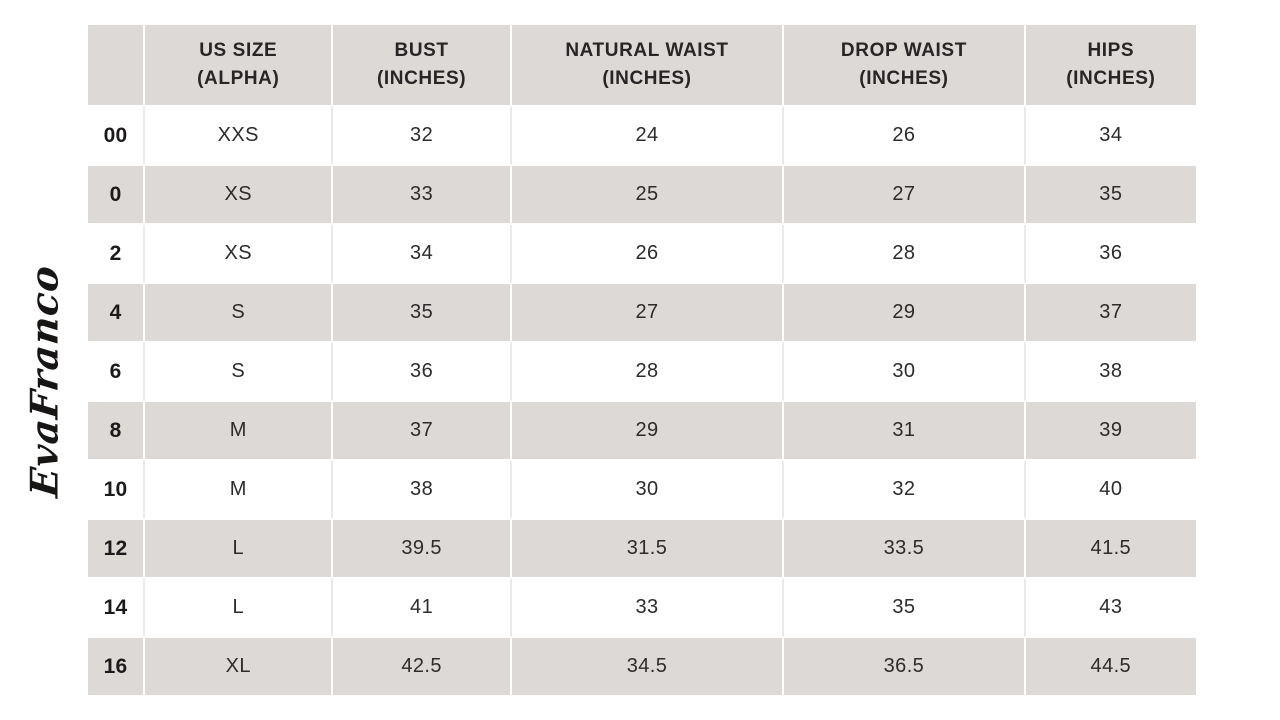 The image size is (1280, 720). I want to click on us-size-cell: 8, so click(116, 430).